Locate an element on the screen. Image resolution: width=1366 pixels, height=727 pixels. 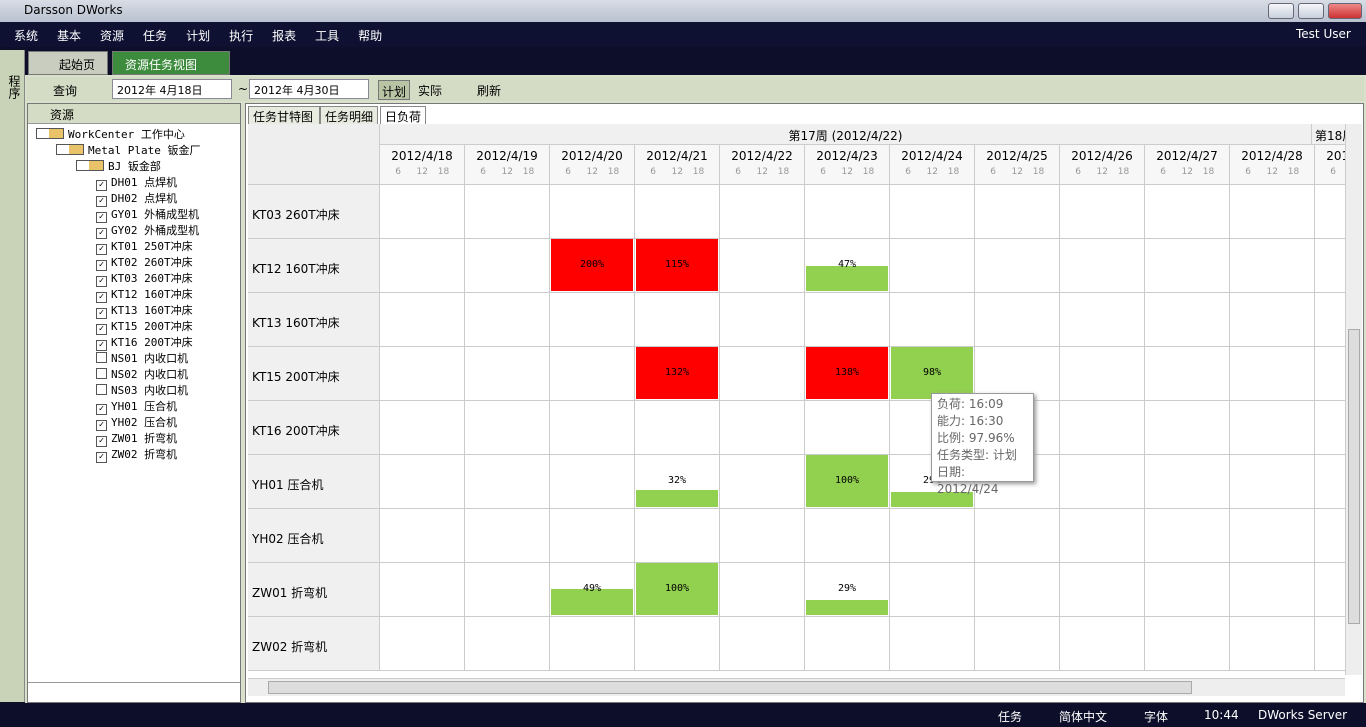
node-label: KT15 200T冲床 is located at coordinates (152, 326).